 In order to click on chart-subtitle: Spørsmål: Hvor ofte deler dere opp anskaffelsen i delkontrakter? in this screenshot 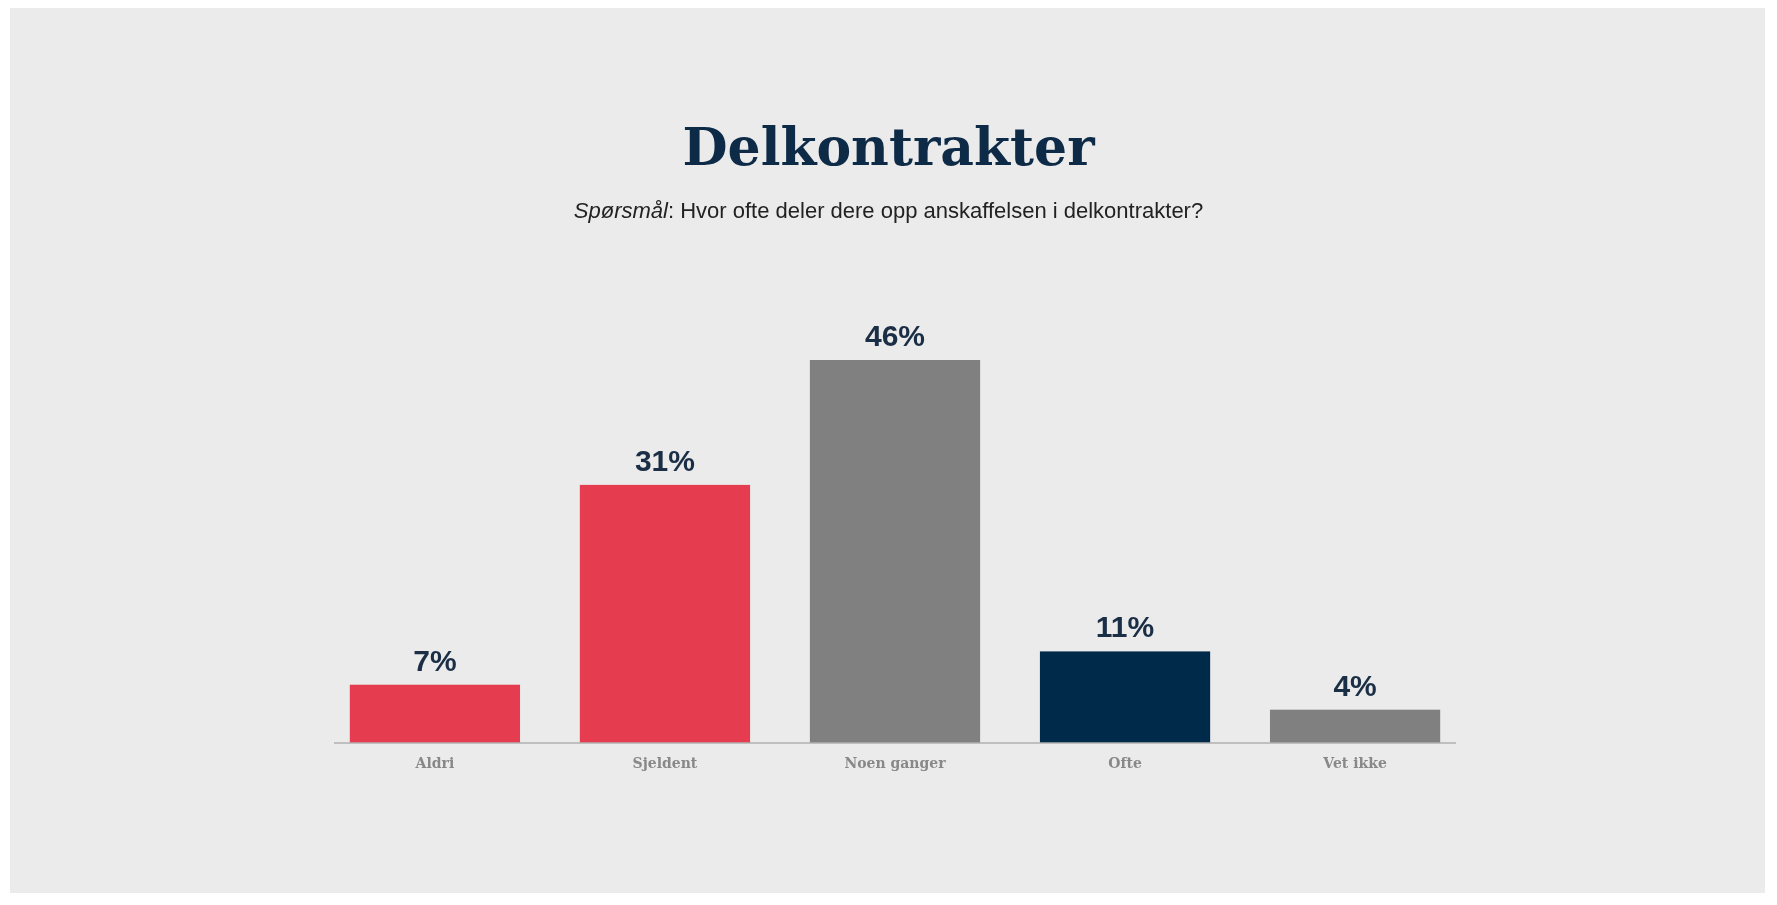, I will do `click(888, 210)`.